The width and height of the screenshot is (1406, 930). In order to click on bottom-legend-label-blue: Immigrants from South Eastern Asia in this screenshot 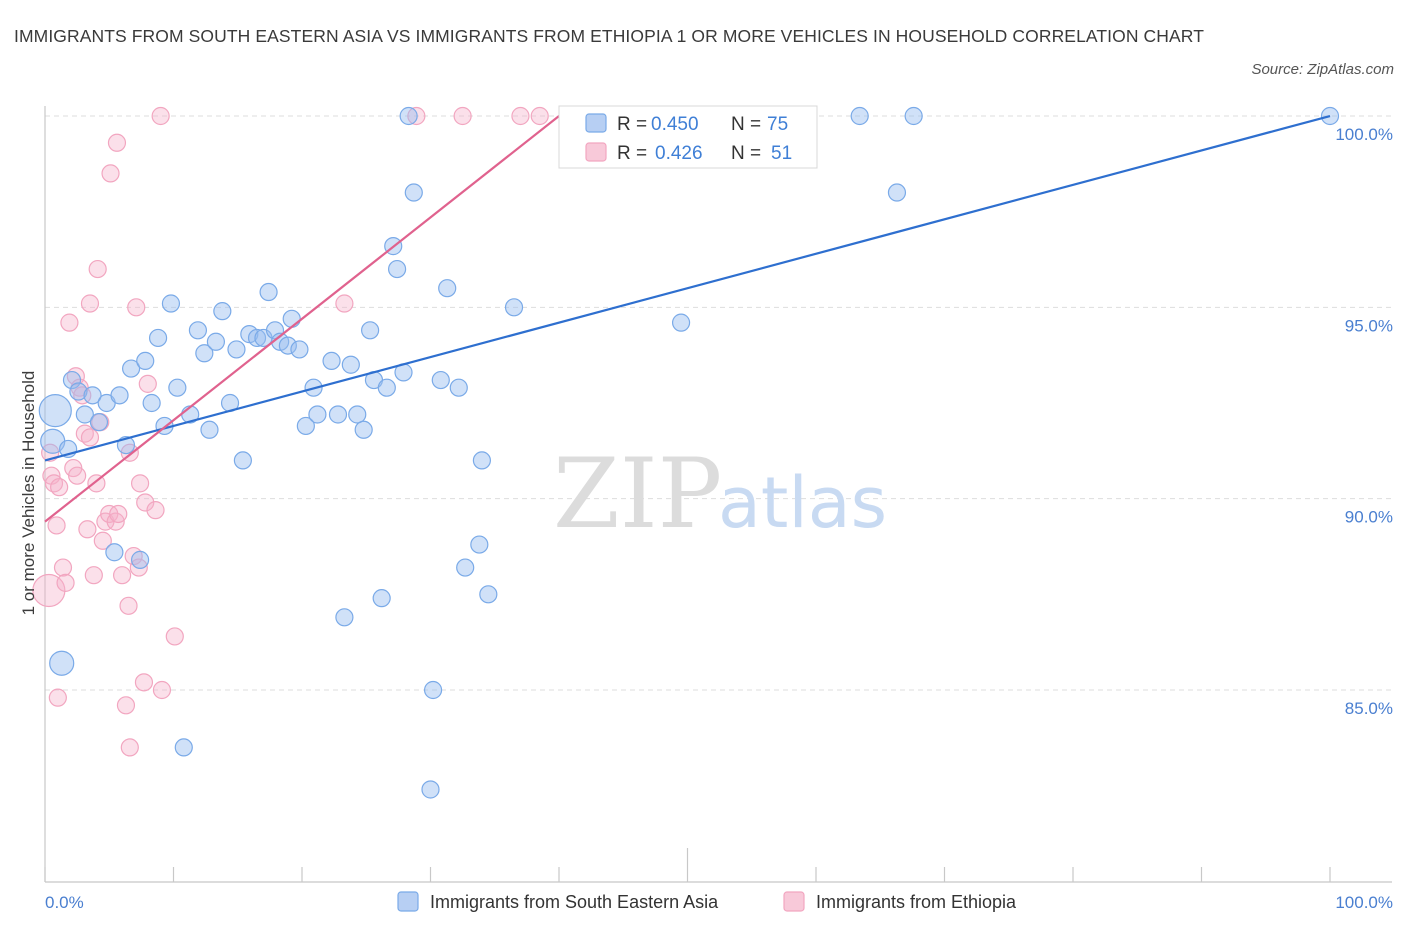, I will do `click(574, 902)`.